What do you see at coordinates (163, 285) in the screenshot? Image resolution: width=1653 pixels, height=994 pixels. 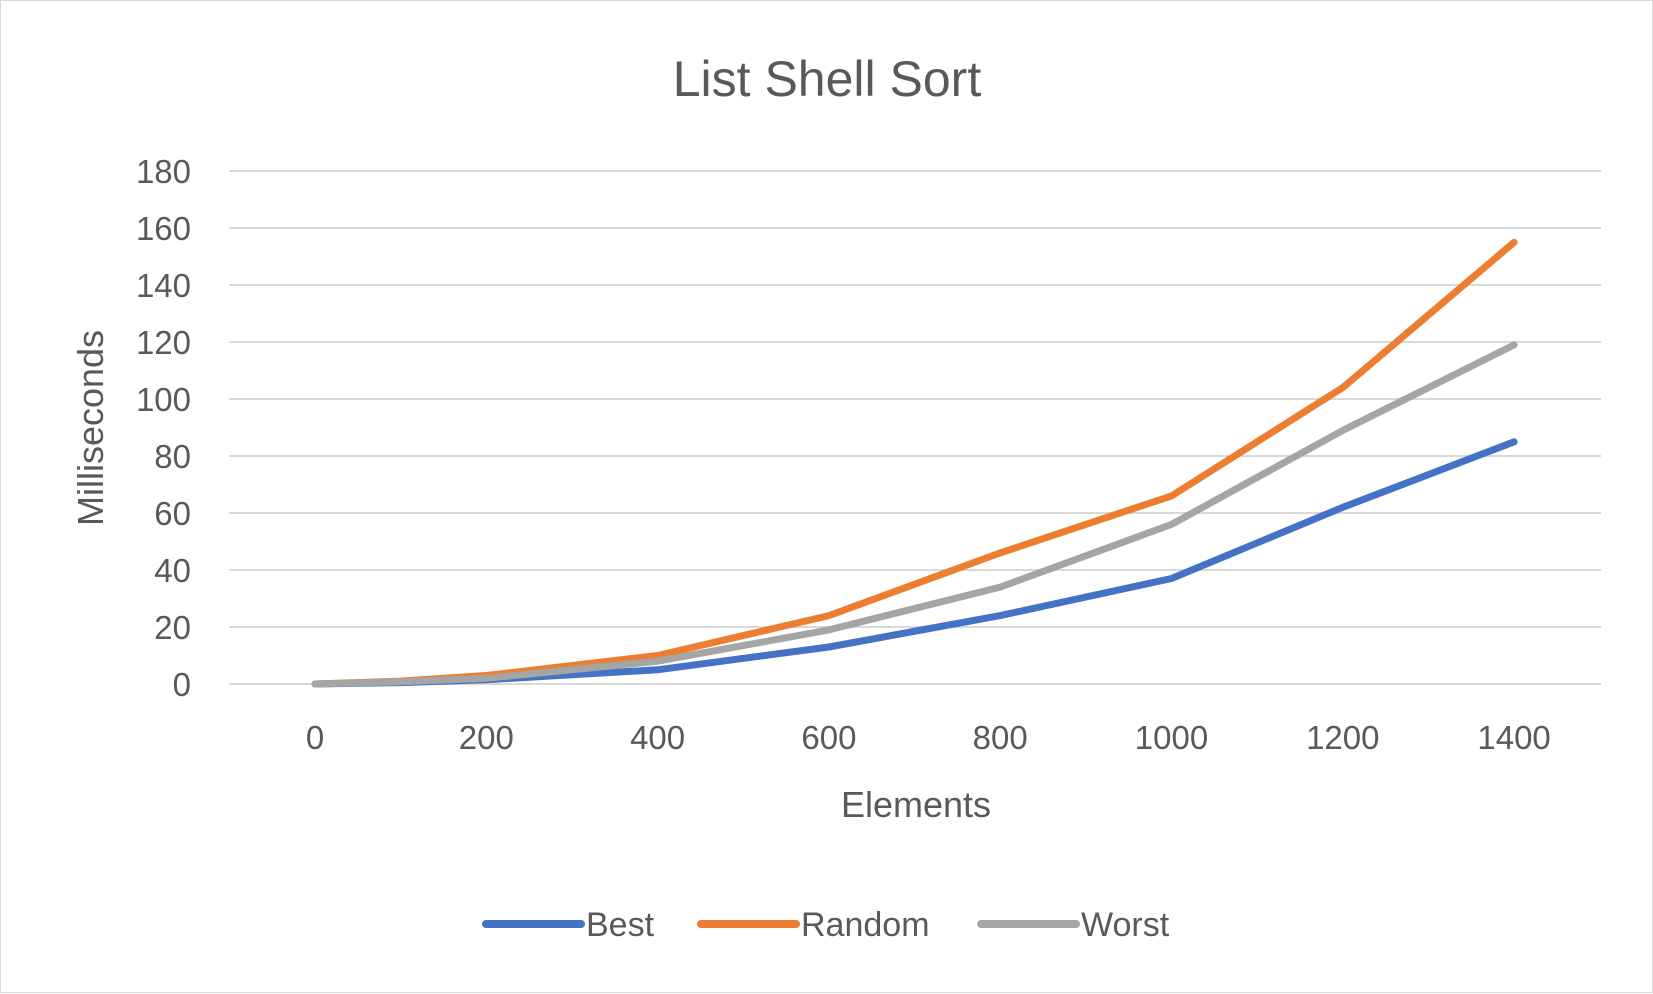 I see `y-tick-label: 140` at bounding box center [163, 285].